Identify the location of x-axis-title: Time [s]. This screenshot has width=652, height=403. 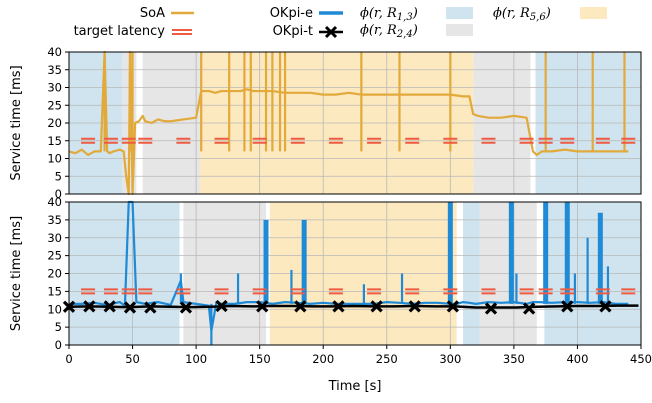
(355, 386).